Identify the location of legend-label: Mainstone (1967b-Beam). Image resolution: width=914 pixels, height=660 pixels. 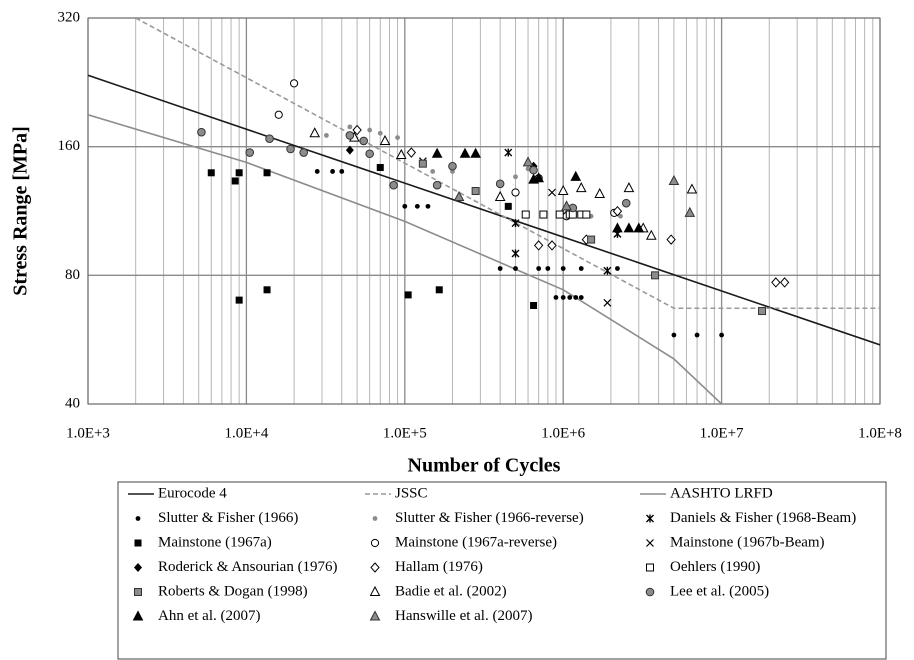
(747, 542).